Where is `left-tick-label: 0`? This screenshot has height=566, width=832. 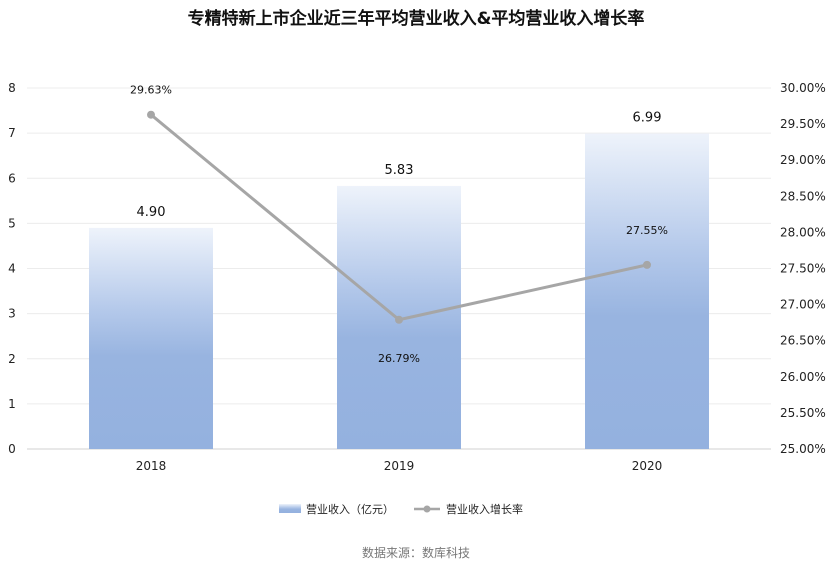 left-tick-label: 0 is located at coordinates (12, 449).